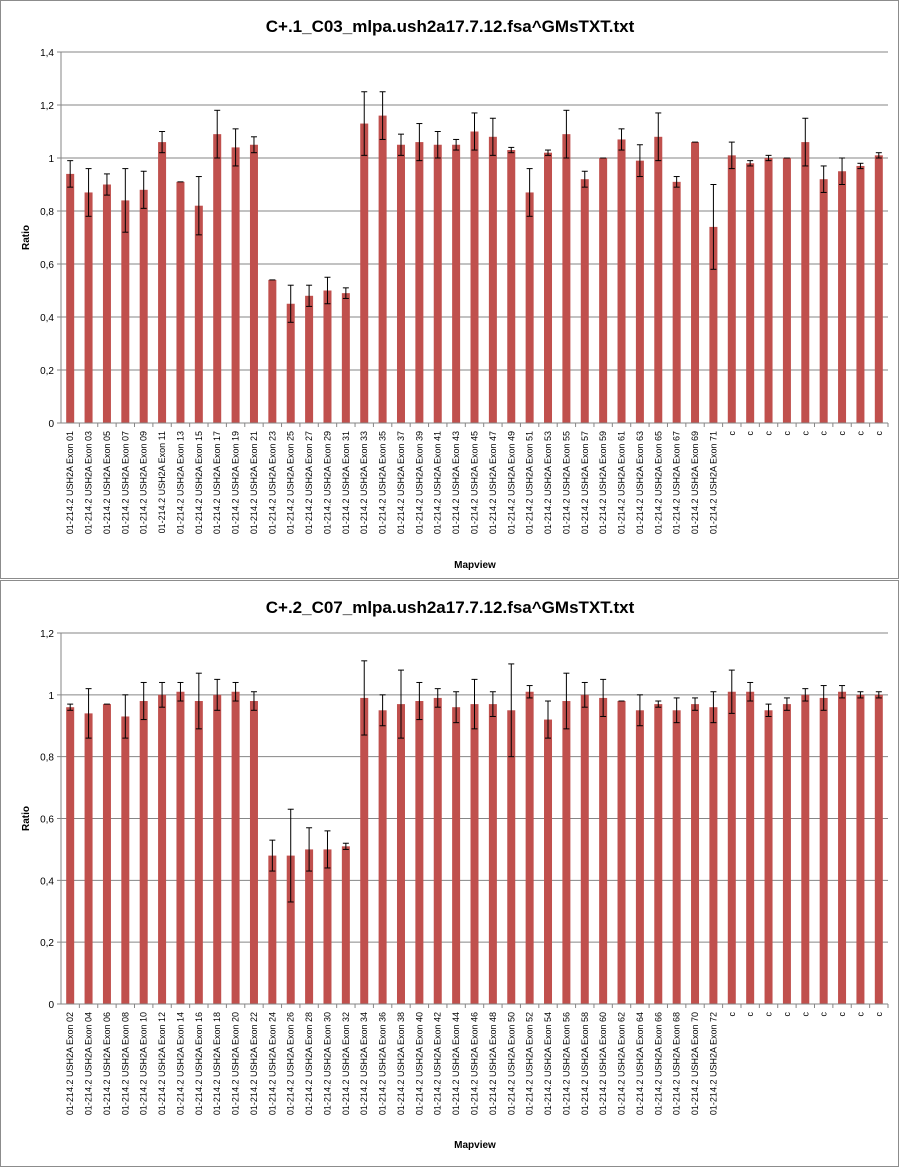 This screenshot has width=899, height=1167. Describe the element at coordinates (254, 1063) in the screenshot. I see `x-tick-label: 01-214.2 USH2A Exon 22` at that location.